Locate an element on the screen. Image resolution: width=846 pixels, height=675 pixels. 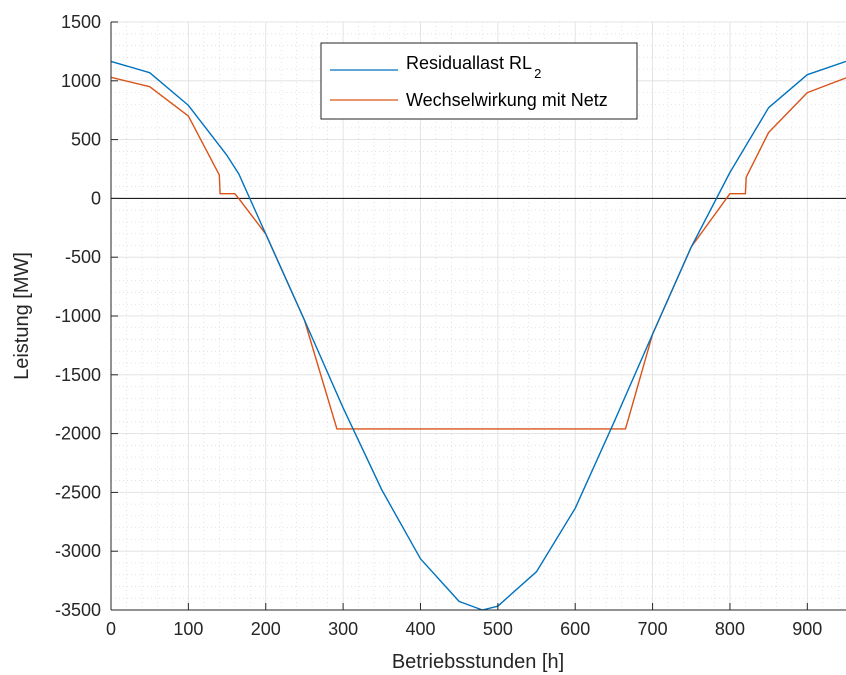
y-tick-label: -2500 is located at coordinates (78, 492).